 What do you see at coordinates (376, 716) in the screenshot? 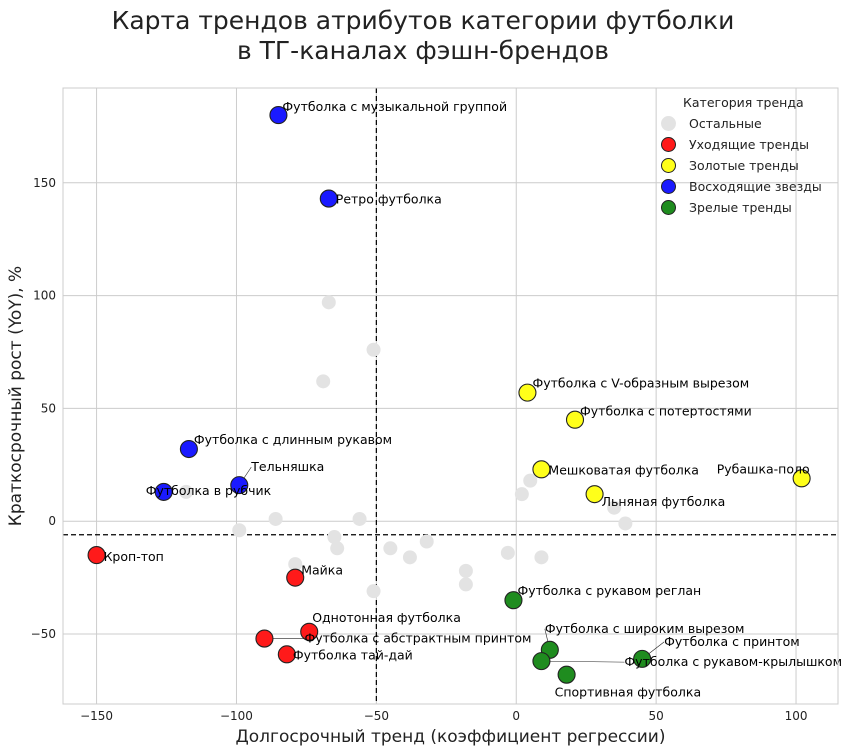
I see `x-tick-label: −50` at bounding box center [376, 716].